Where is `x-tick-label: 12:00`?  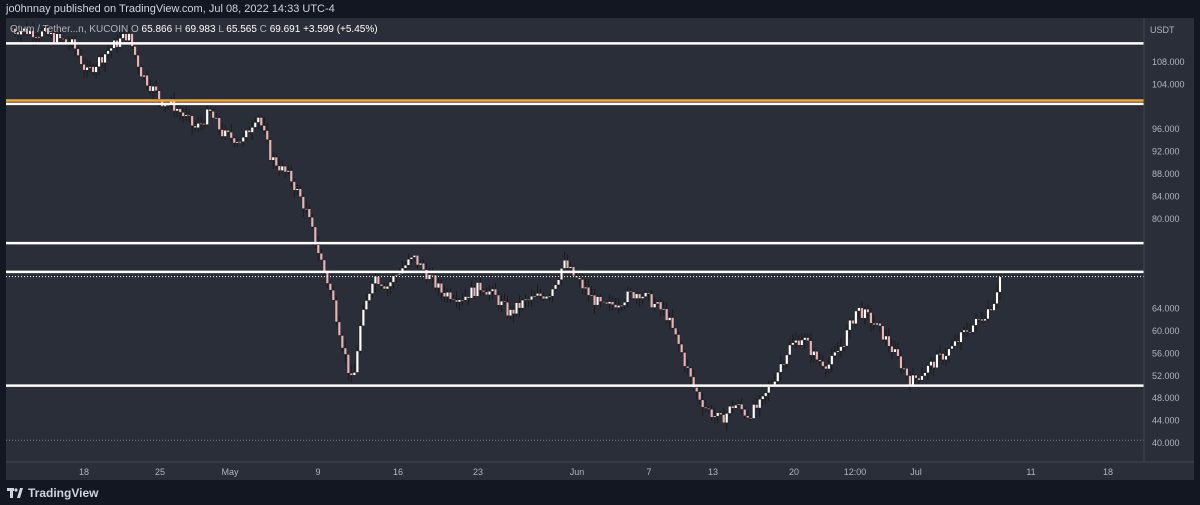 x-tick-label: 12:00 is located at coordinates (855, 472).